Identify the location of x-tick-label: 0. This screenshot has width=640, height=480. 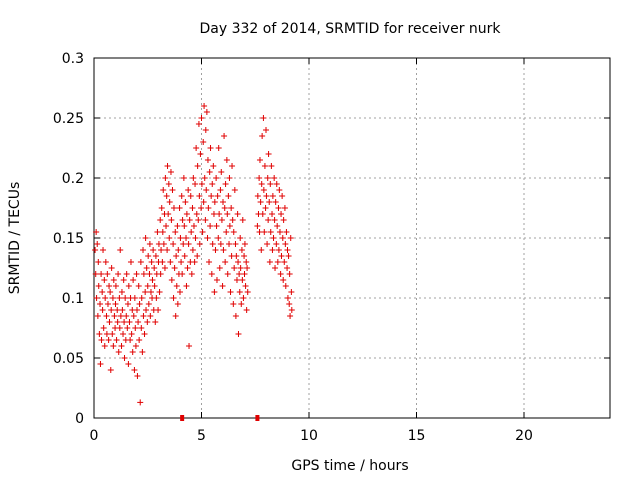
(94, 436).